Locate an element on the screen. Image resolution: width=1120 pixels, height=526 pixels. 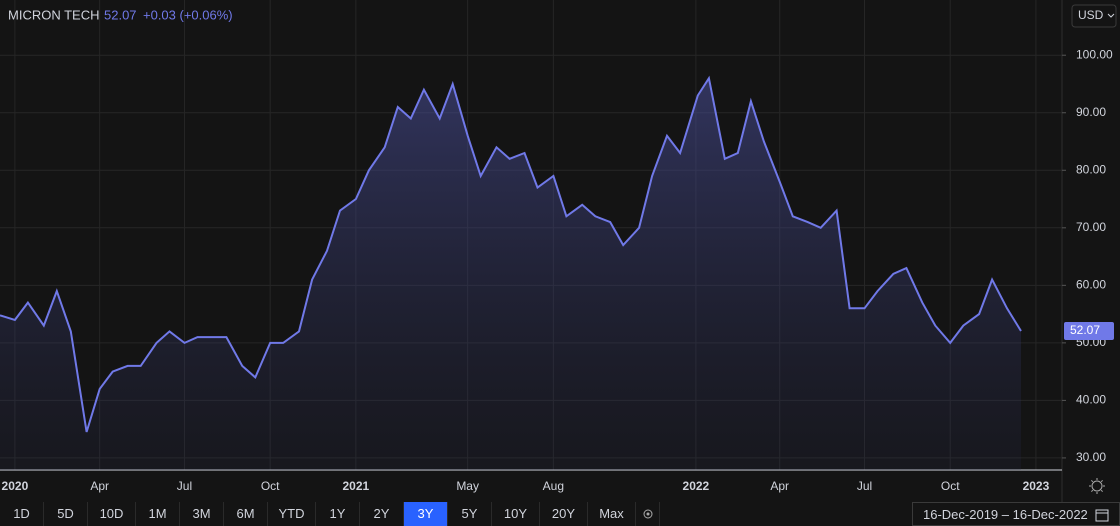
toolbar-settings is located at coordinates (648, 514).